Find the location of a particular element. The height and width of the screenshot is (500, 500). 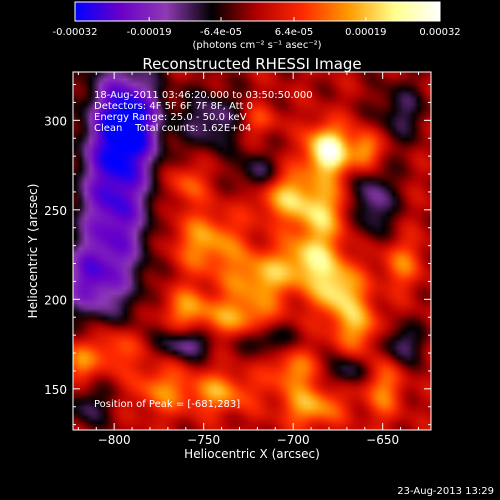

colorbar-frame is located at coordinates (257, 11).